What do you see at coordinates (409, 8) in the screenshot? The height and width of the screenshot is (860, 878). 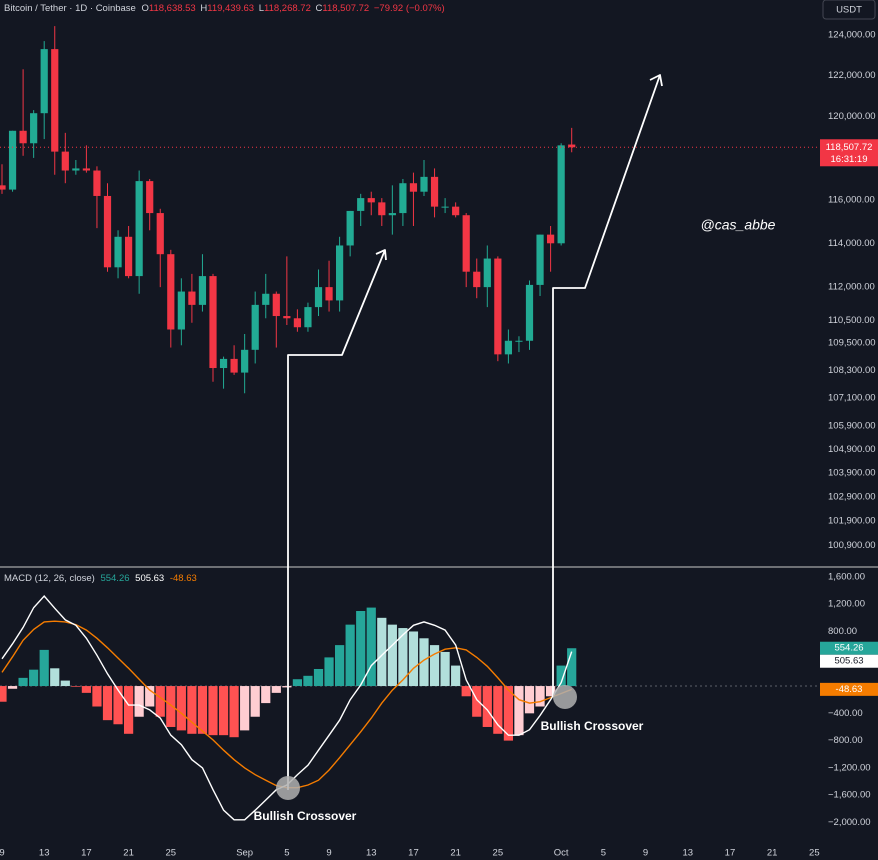 I see `change: −79.92 (−0.07%)` at bounding box center [409, 8].